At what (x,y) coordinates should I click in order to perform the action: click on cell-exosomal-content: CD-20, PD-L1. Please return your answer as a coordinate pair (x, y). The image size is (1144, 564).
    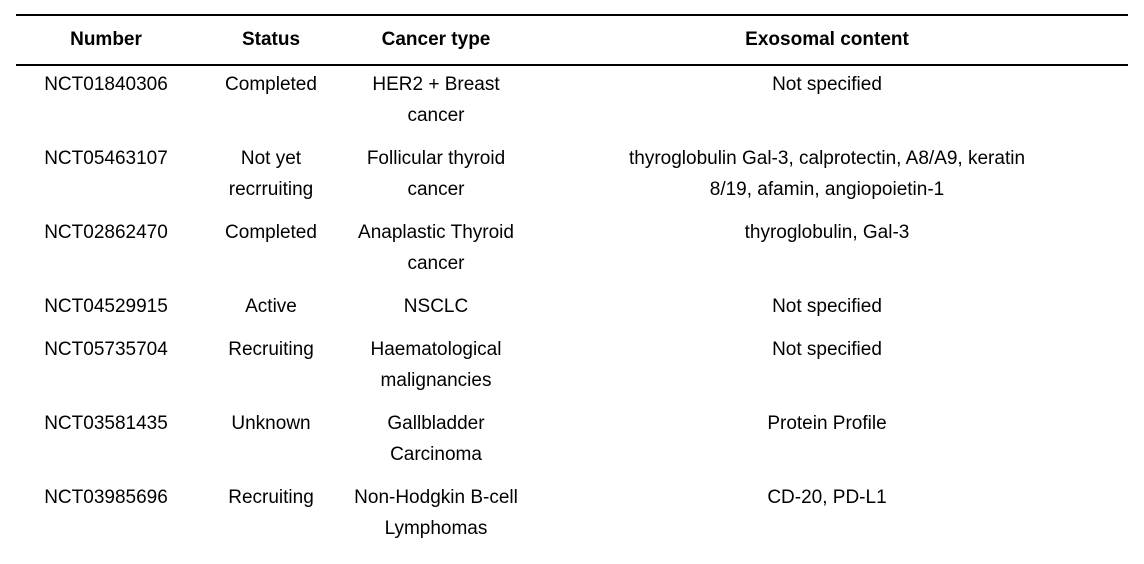
    Looking at the image, I should click on (827, 516).